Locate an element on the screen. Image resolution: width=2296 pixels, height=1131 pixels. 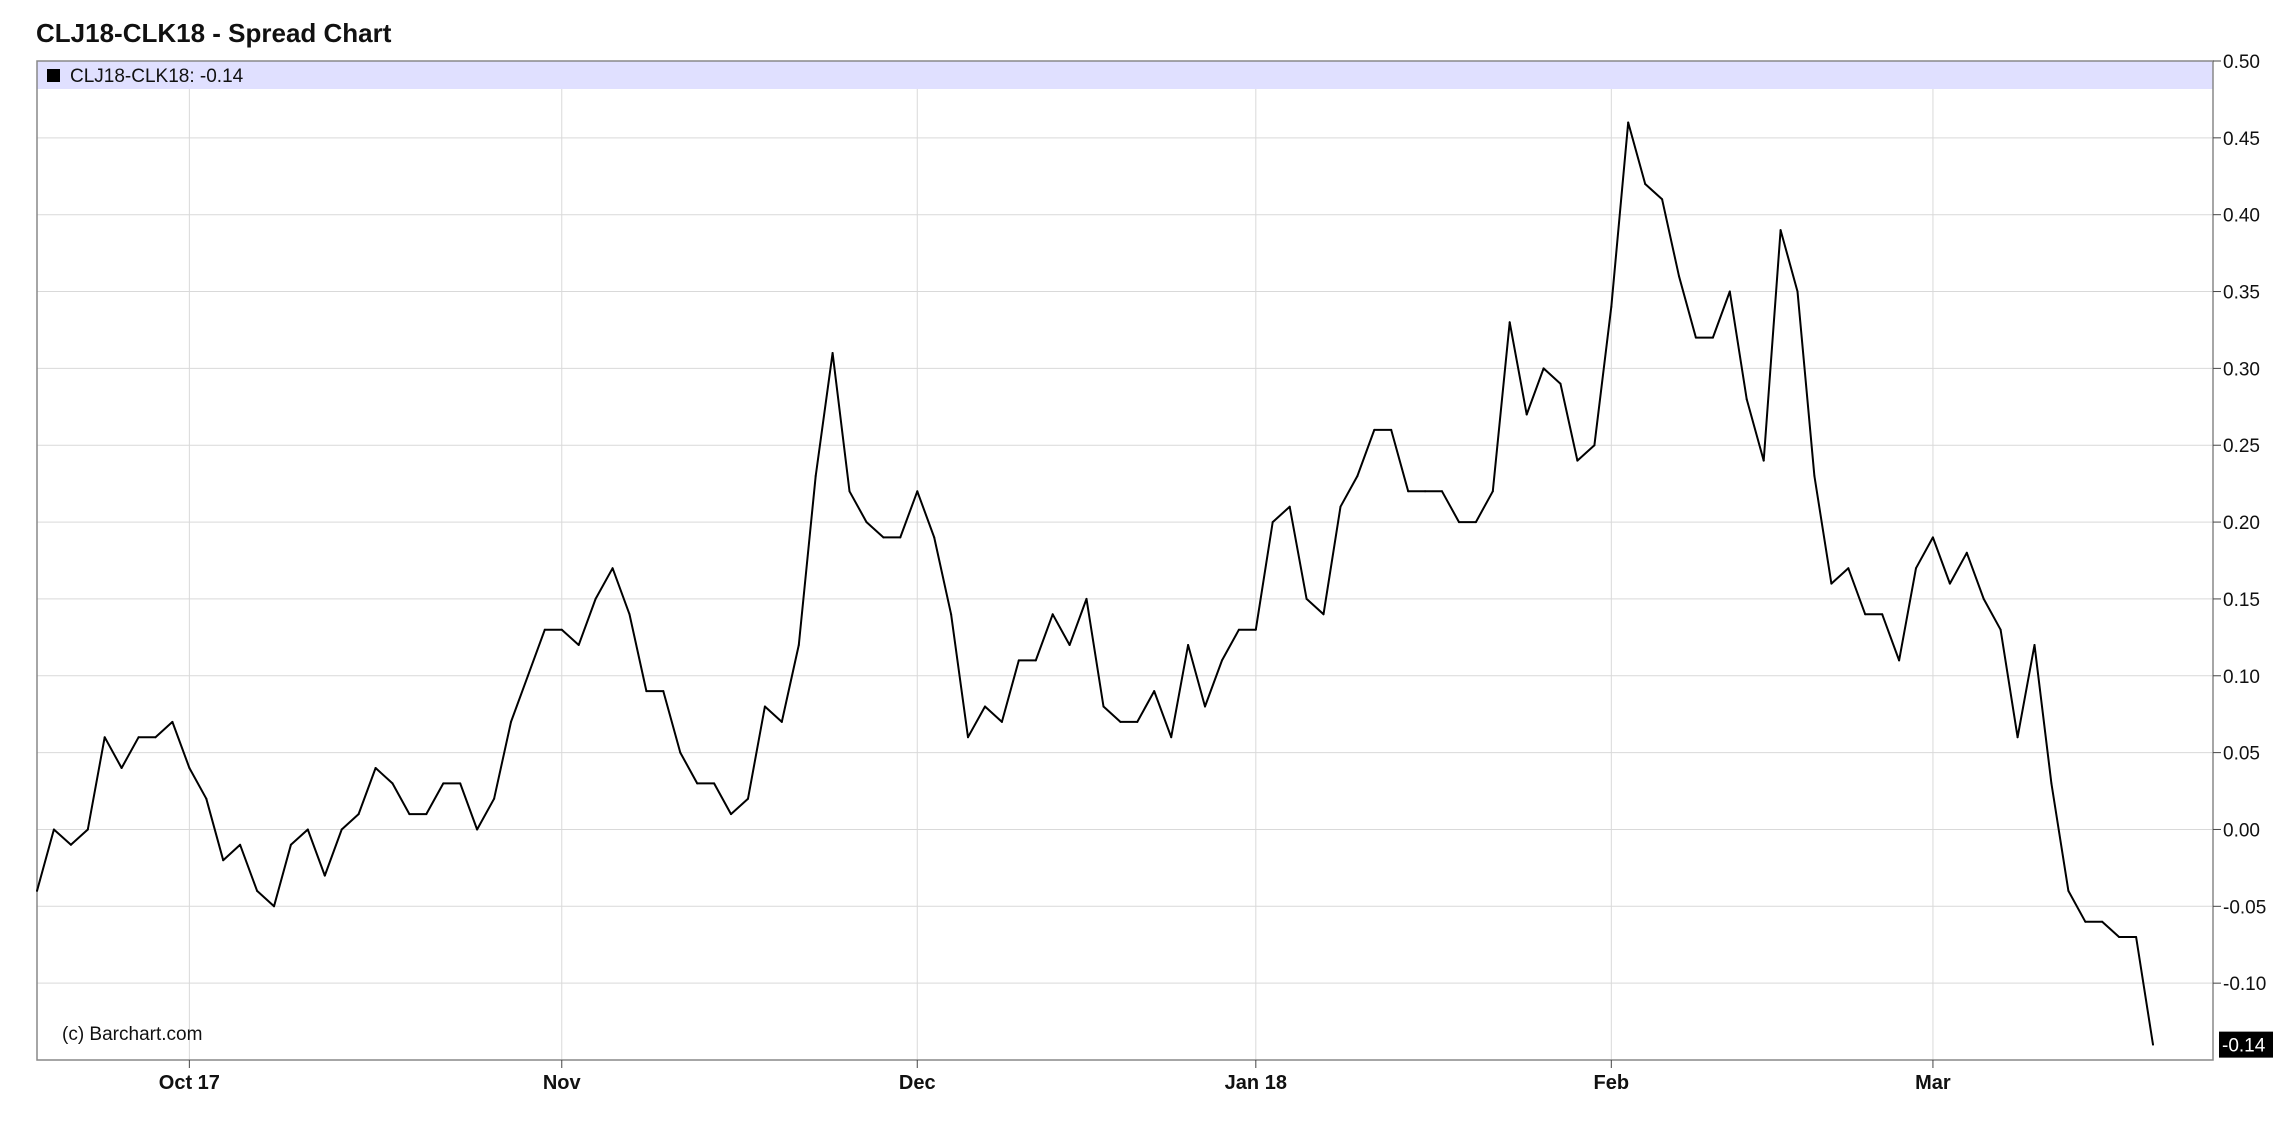
y-tick-label: 0.30 is located at coordinates (2241, 369).